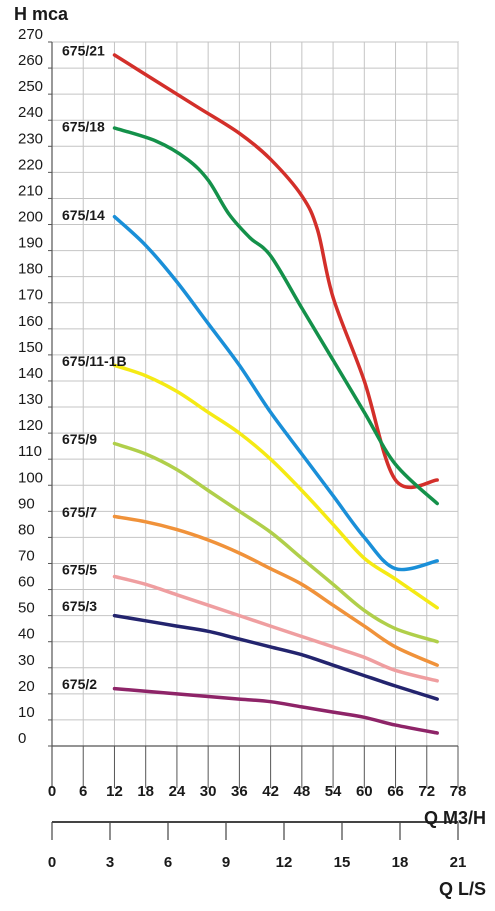 This screenshot has height=911, width=495. I want to click on series-label-675-9: 675/9, so click(79, 439).